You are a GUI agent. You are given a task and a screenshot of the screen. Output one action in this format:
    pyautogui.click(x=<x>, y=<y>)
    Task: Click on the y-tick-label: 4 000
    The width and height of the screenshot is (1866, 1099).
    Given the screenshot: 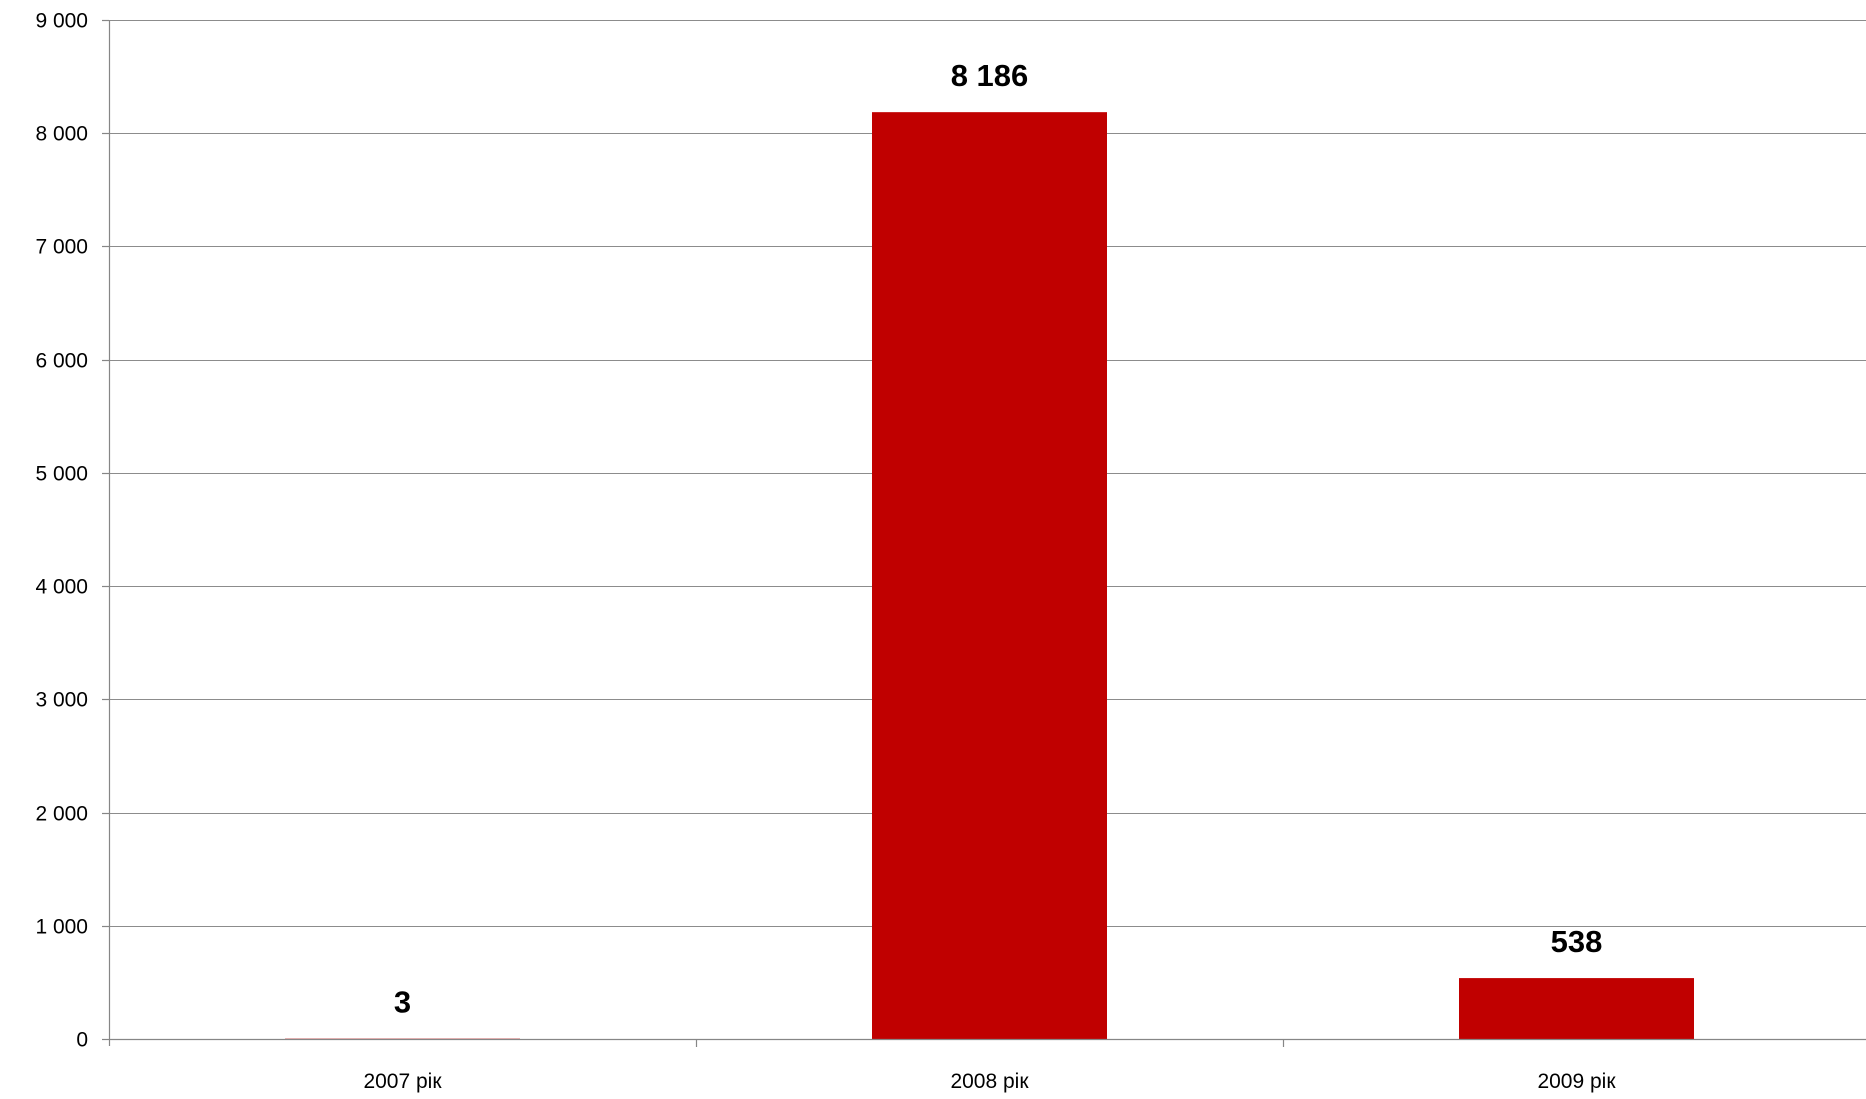 What is the action you would take?
    pyautogui.click(x=61, y=587)
    